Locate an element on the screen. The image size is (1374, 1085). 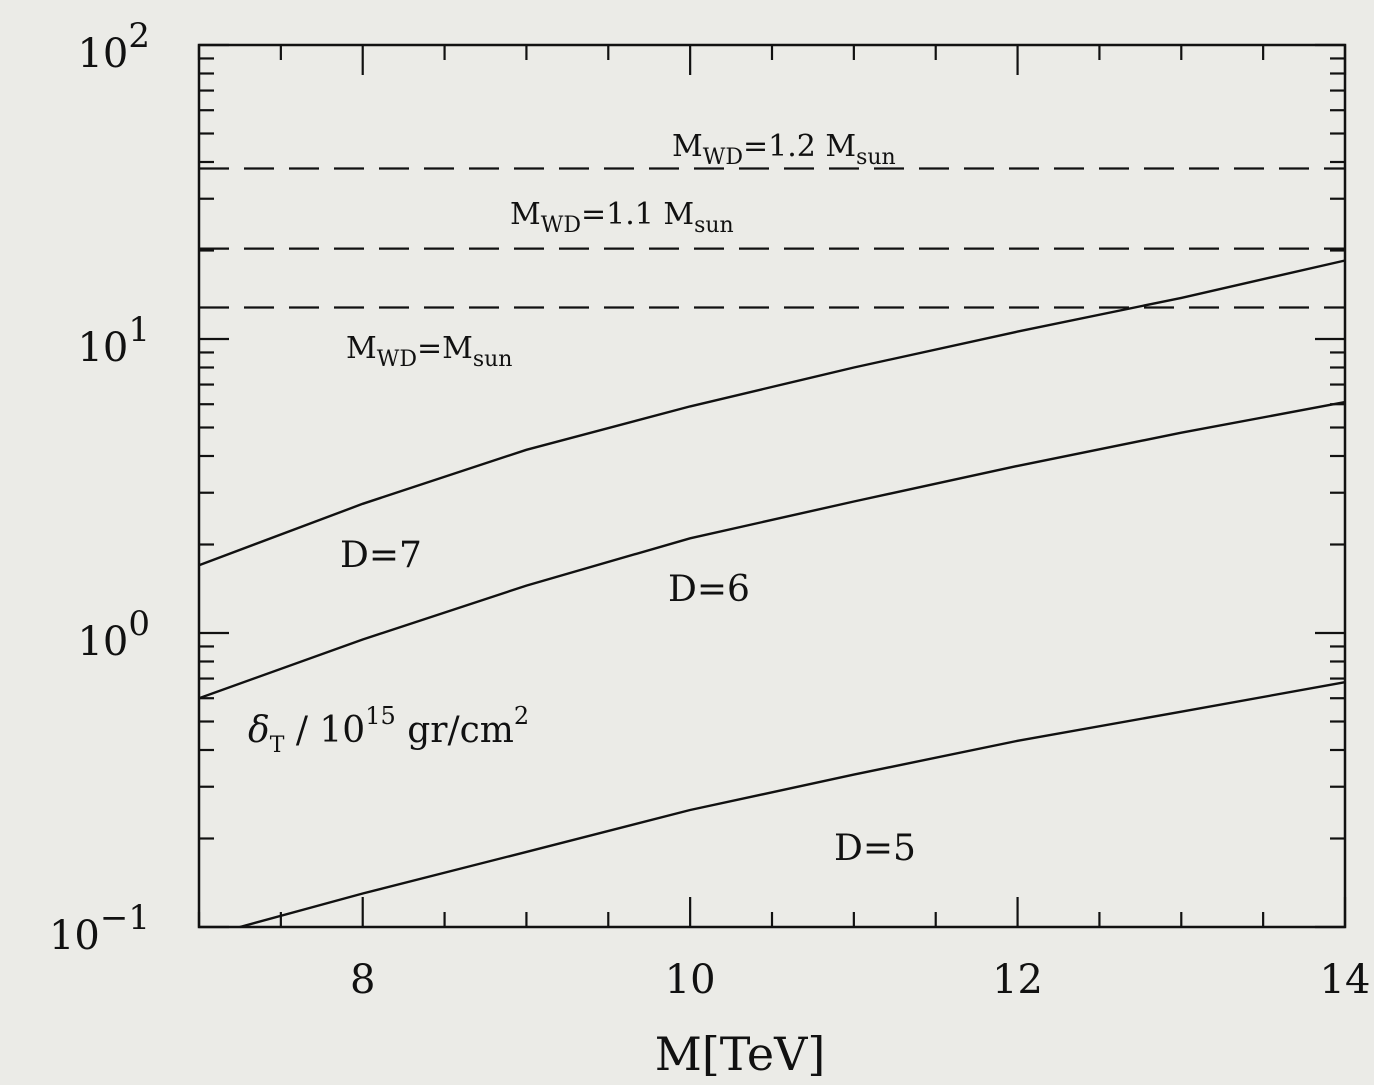
y-tick-label: 10⁻¹ is located at coordinates (99, 928).